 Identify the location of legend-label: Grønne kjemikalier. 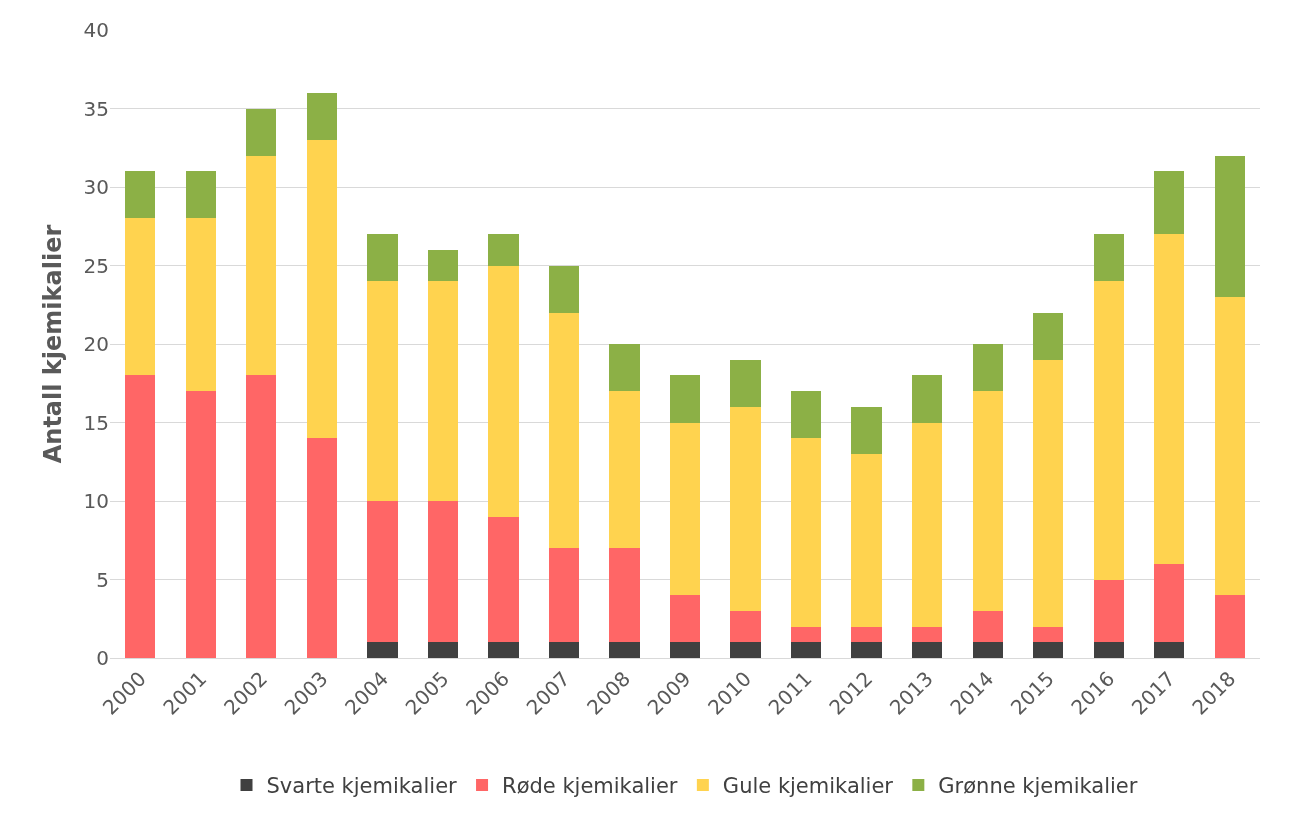
(1038, 786).